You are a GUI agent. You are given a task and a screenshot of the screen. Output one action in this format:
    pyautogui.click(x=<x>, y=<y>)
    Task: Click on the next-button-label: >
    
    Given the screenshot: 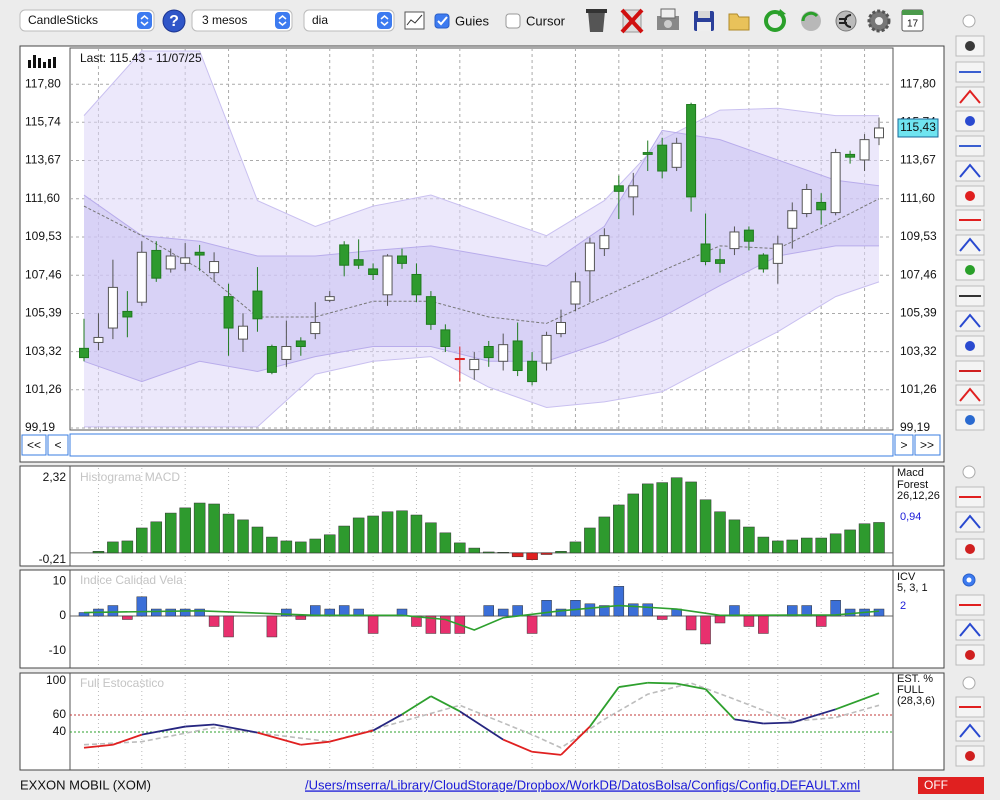 What is the action you would take?
    pyautogui.click(x=903, y=445)
    